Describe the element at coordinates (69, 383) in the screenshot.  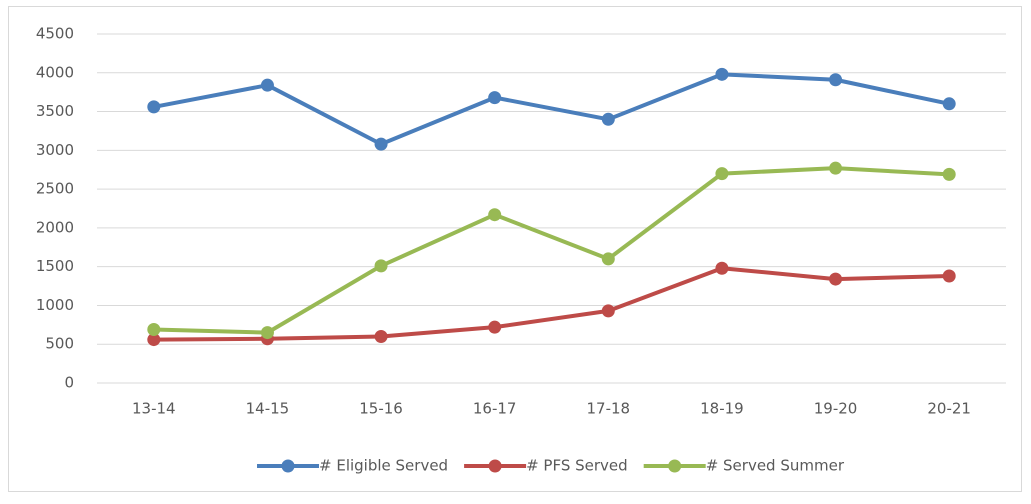
I see `y-tick-label: 0` at that location.